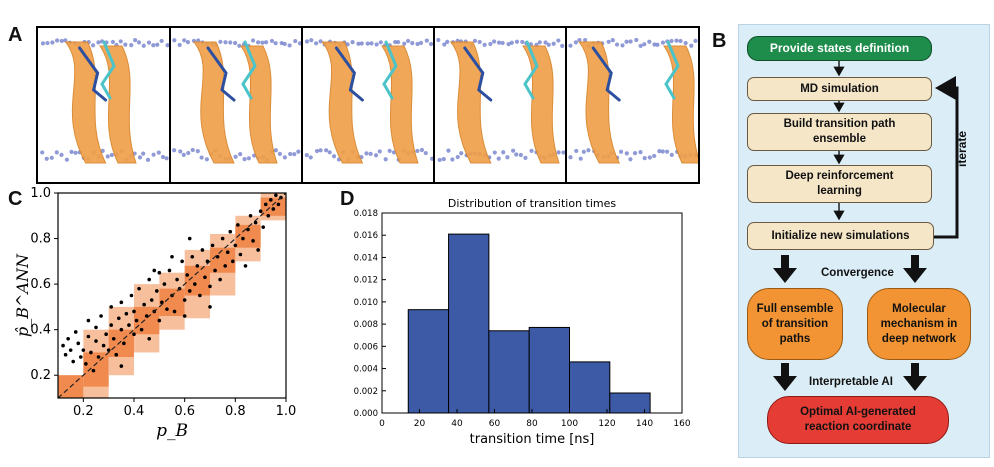 The width and height of the screenshot is (994, 467). I want to click on final-reaction-coordinate: Optimal AI-generated reaction coordinate, so click(858, 420).